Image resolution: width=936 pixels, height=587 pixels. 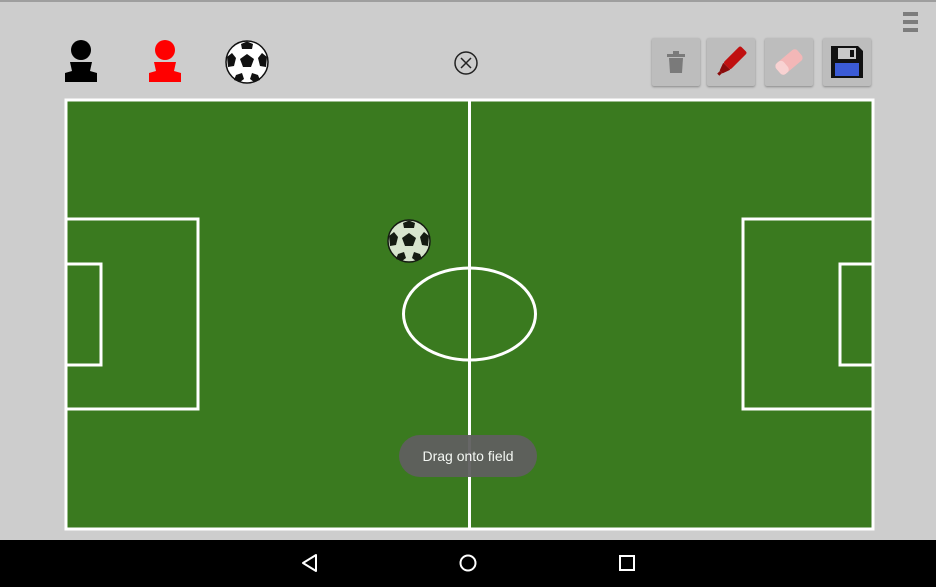 I want to click on eraser-button, so click(x=789, y=62).